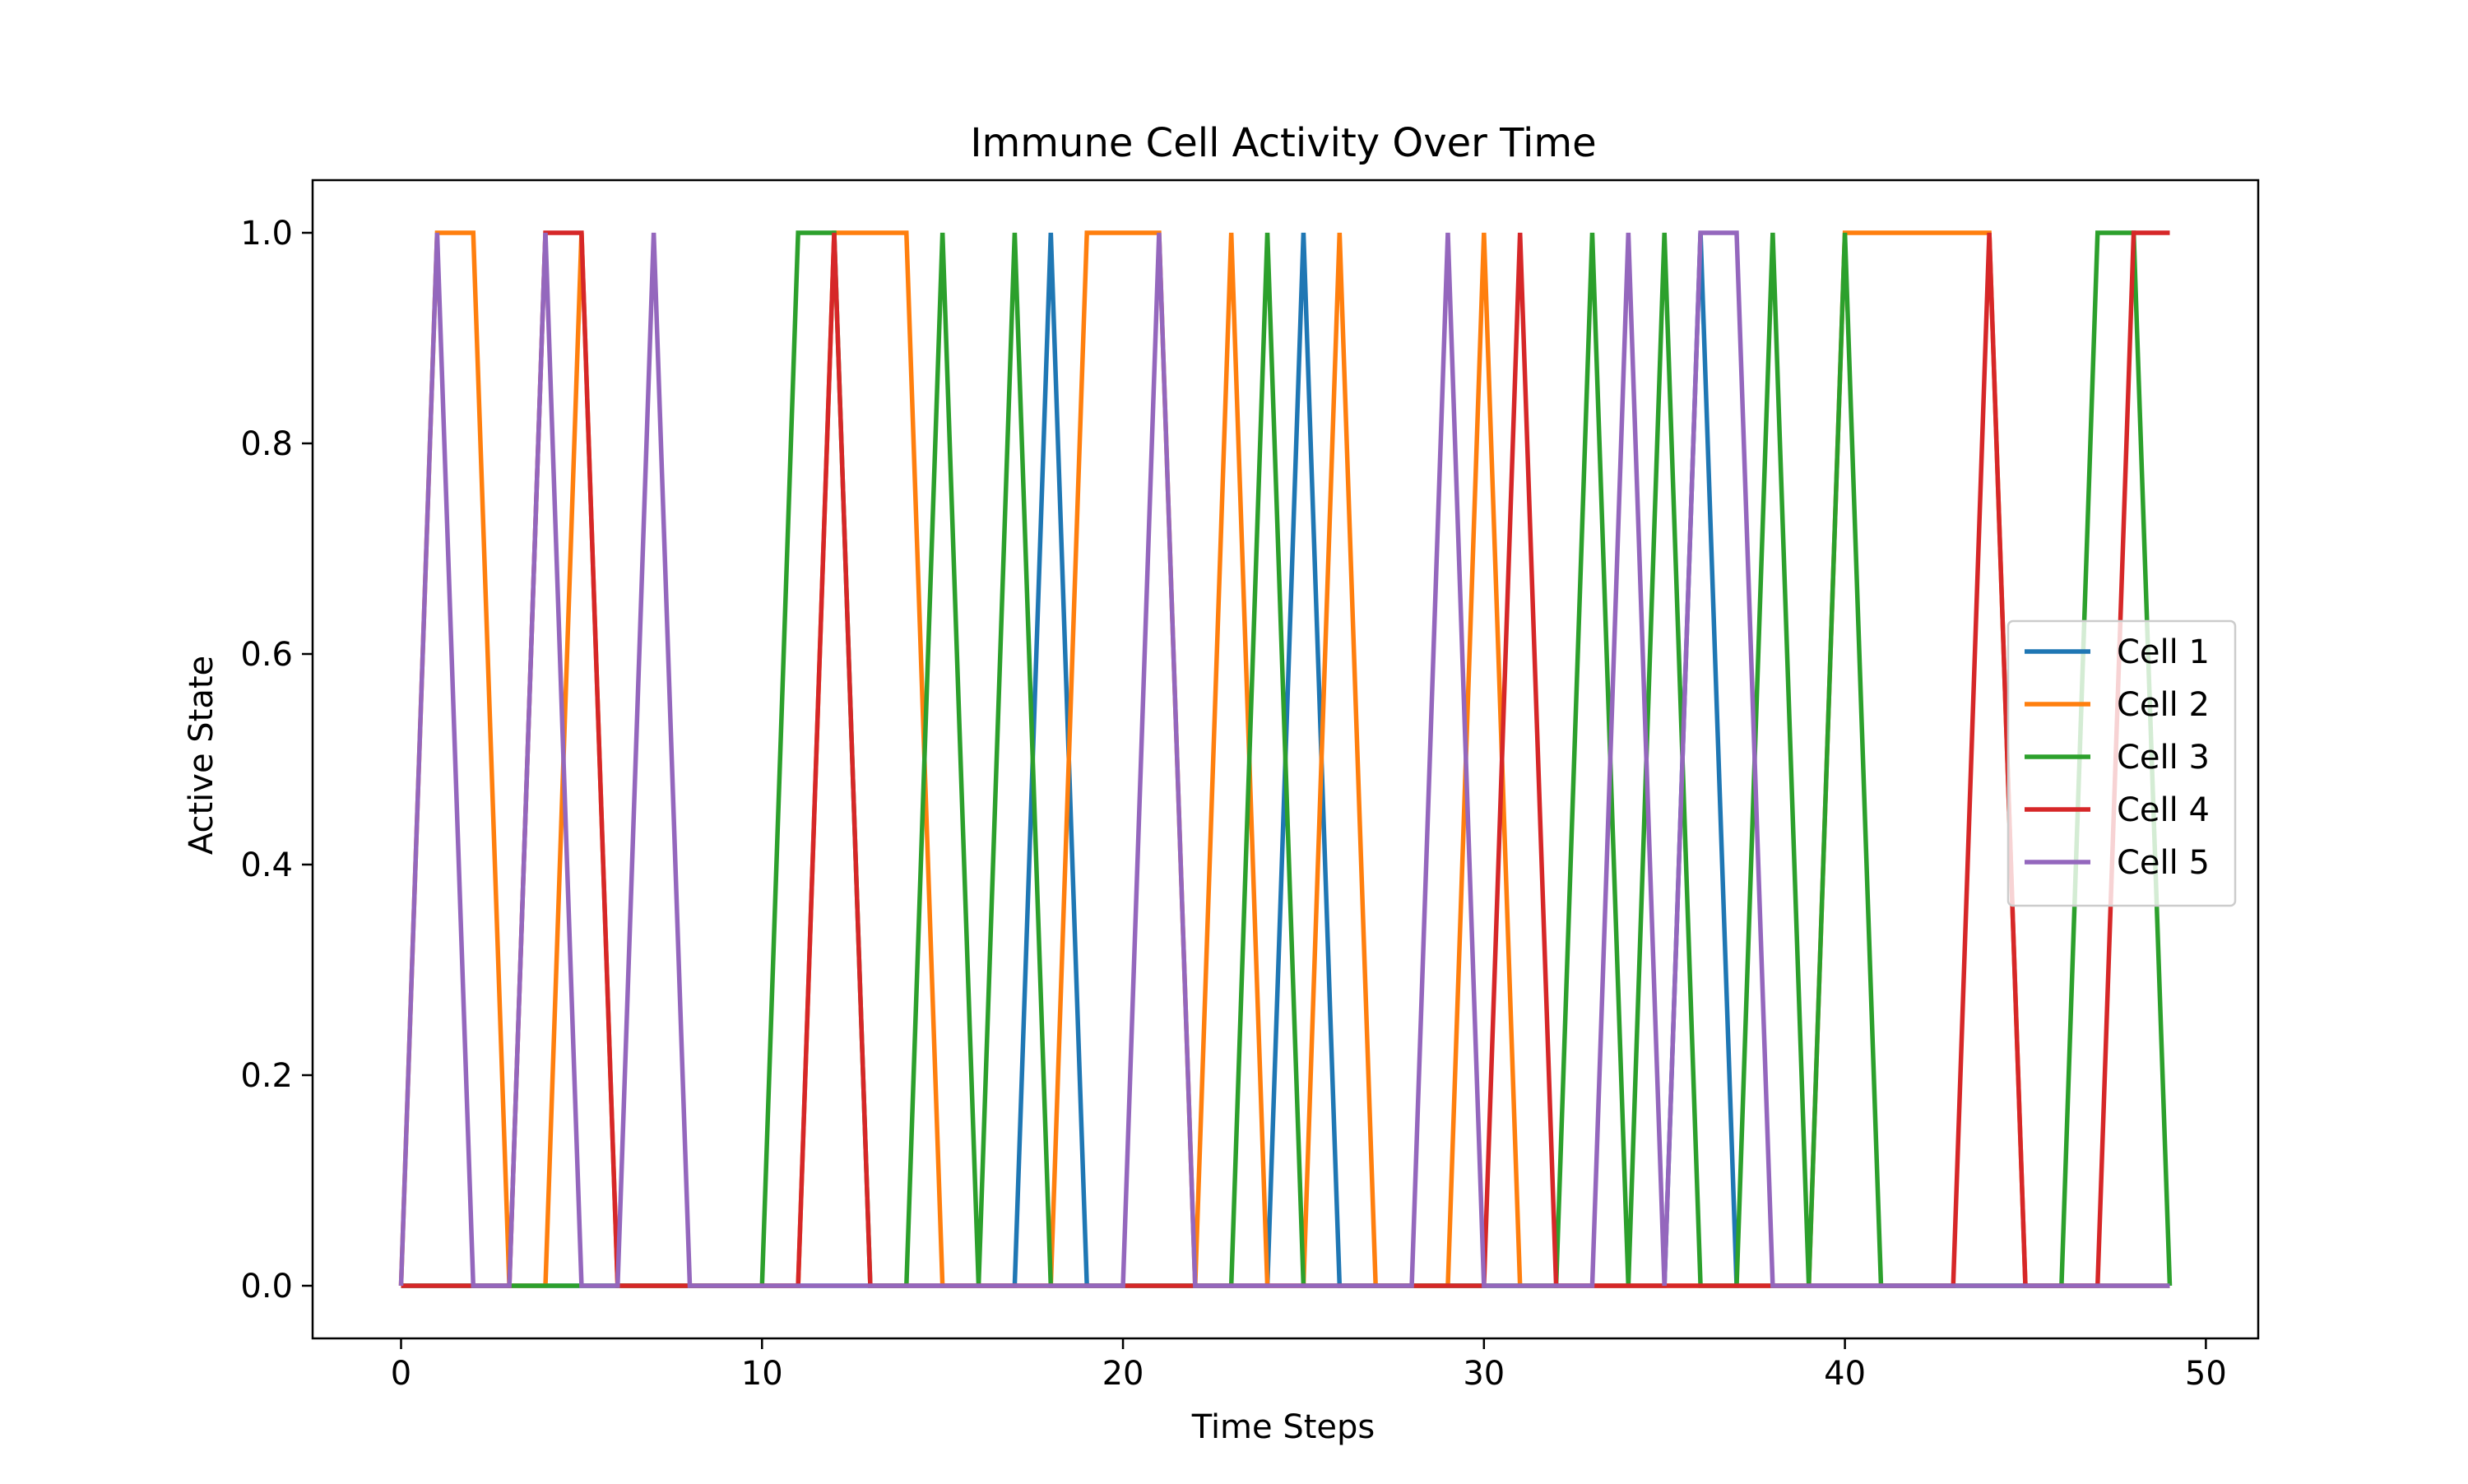  I want to click on x-tick-label: 40, so click(1845, 1374).